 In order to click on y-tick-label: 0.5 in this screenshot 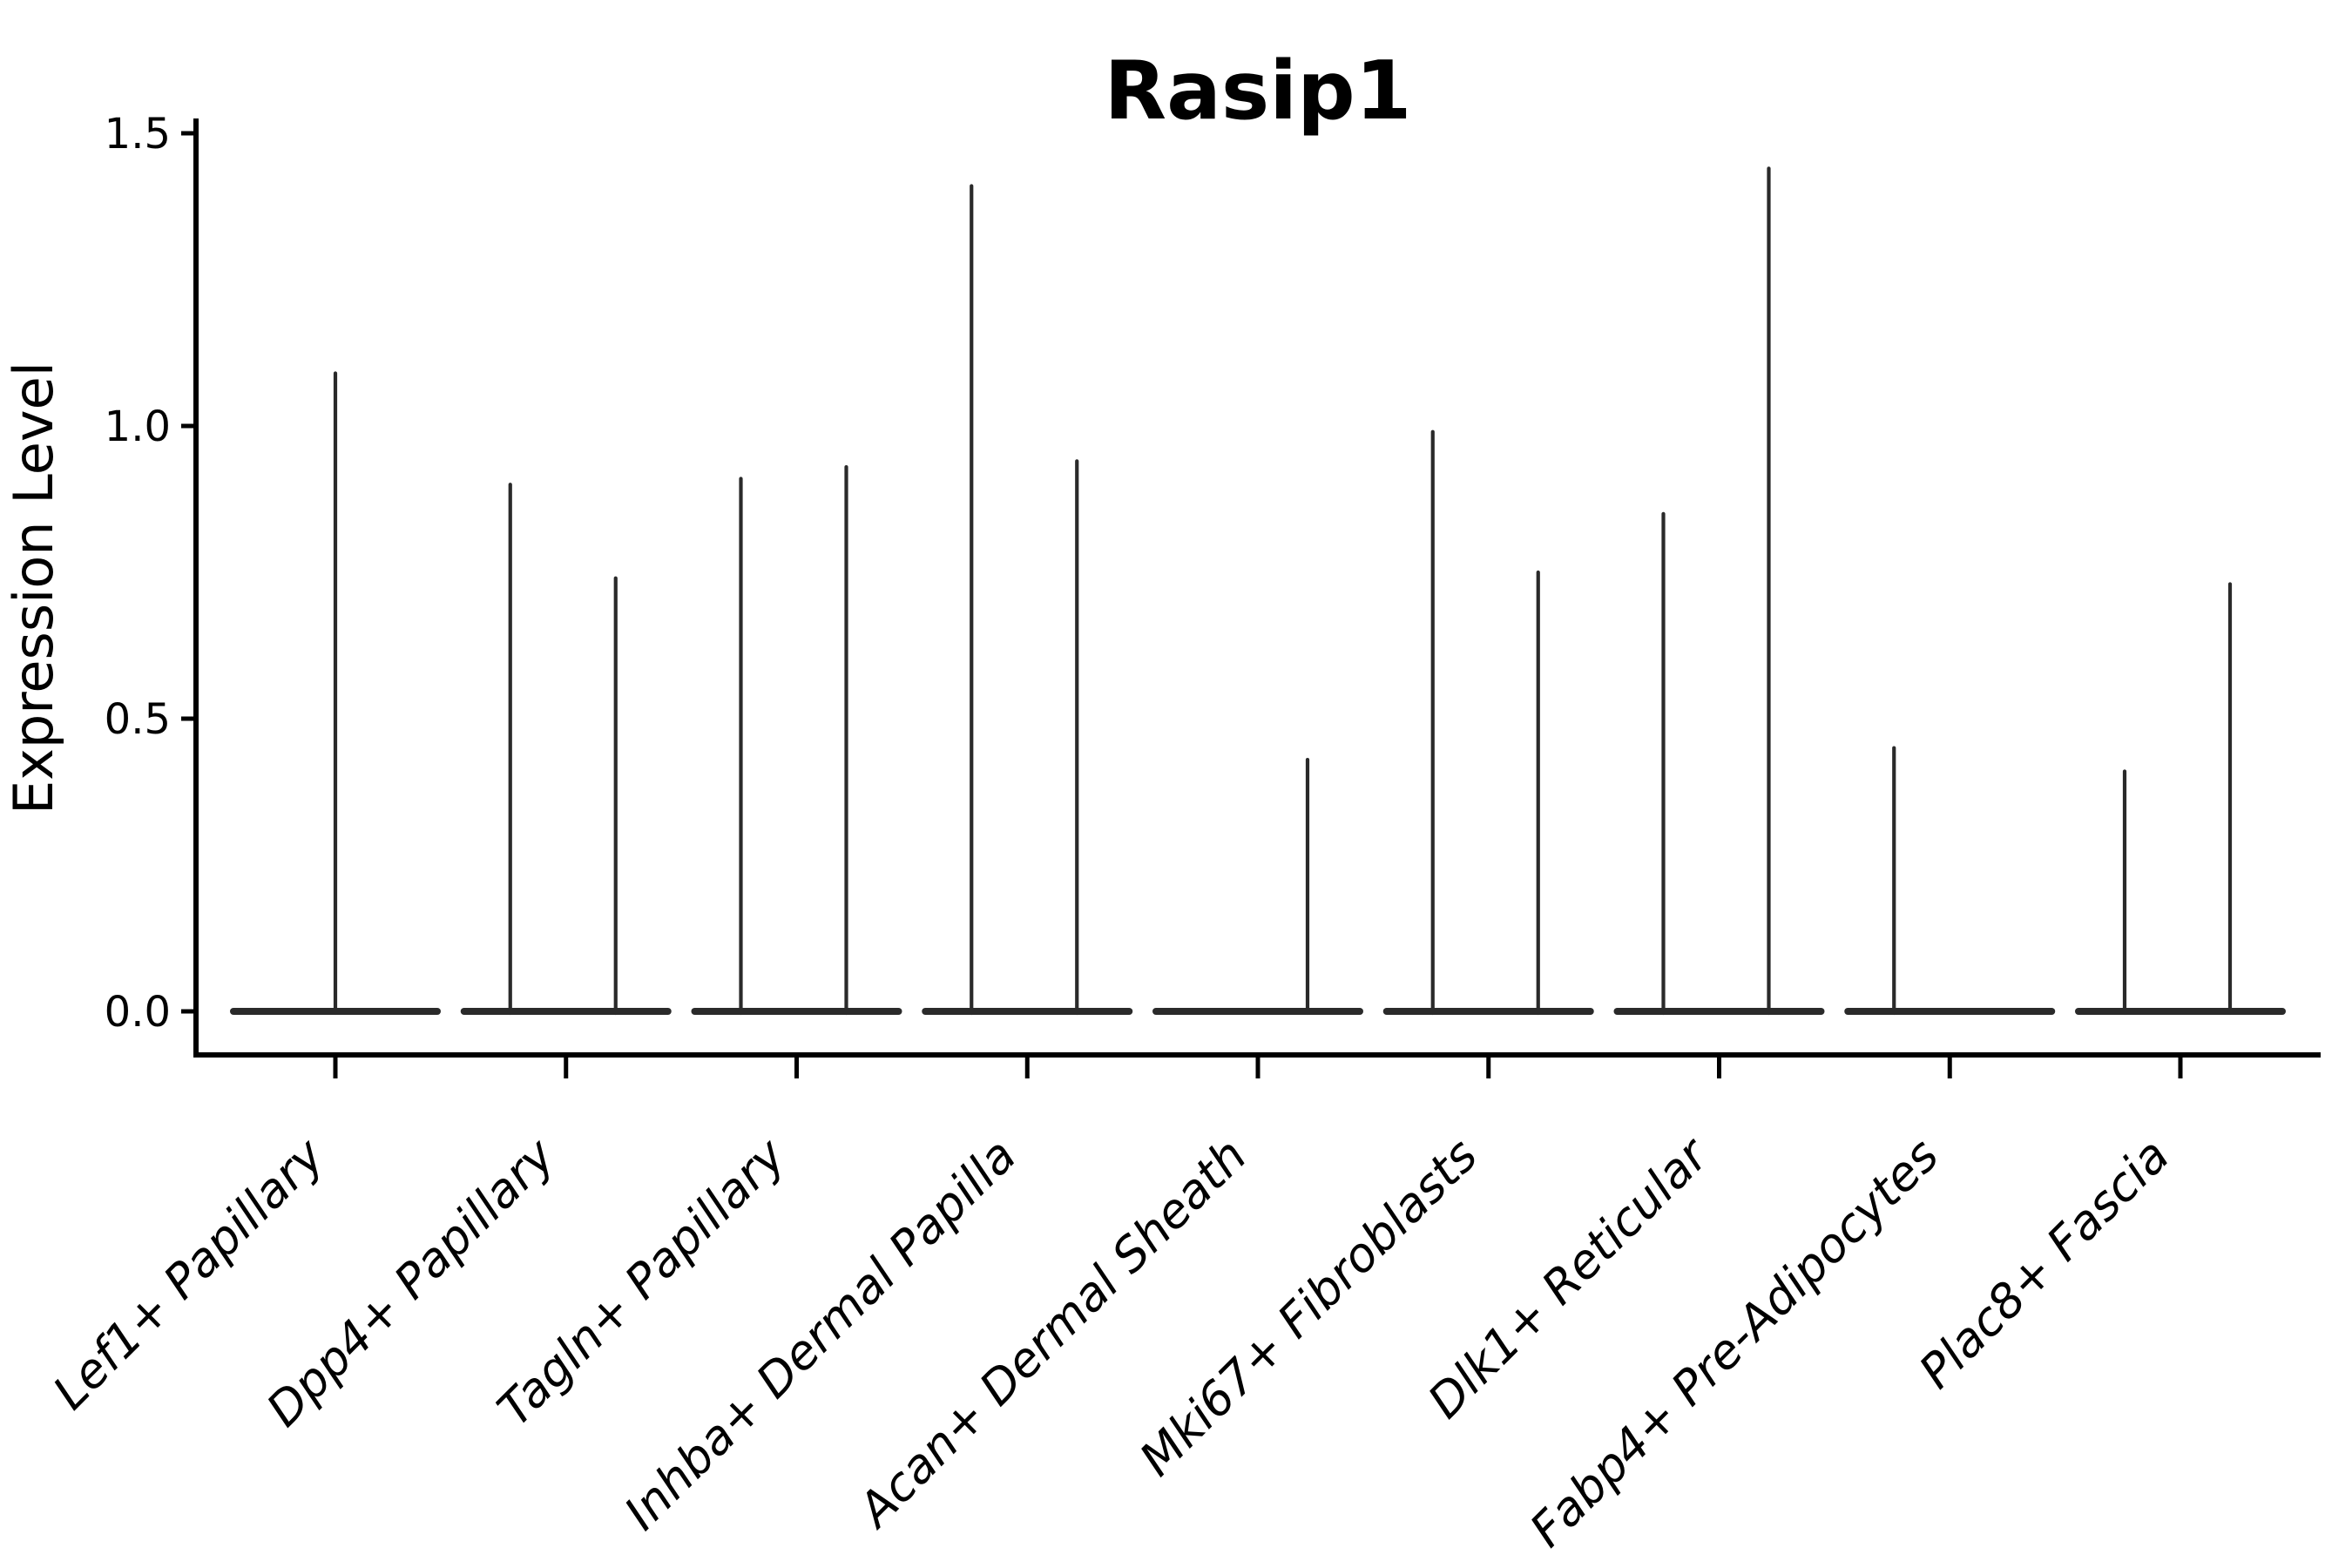, I will do `click(138, 719)`.